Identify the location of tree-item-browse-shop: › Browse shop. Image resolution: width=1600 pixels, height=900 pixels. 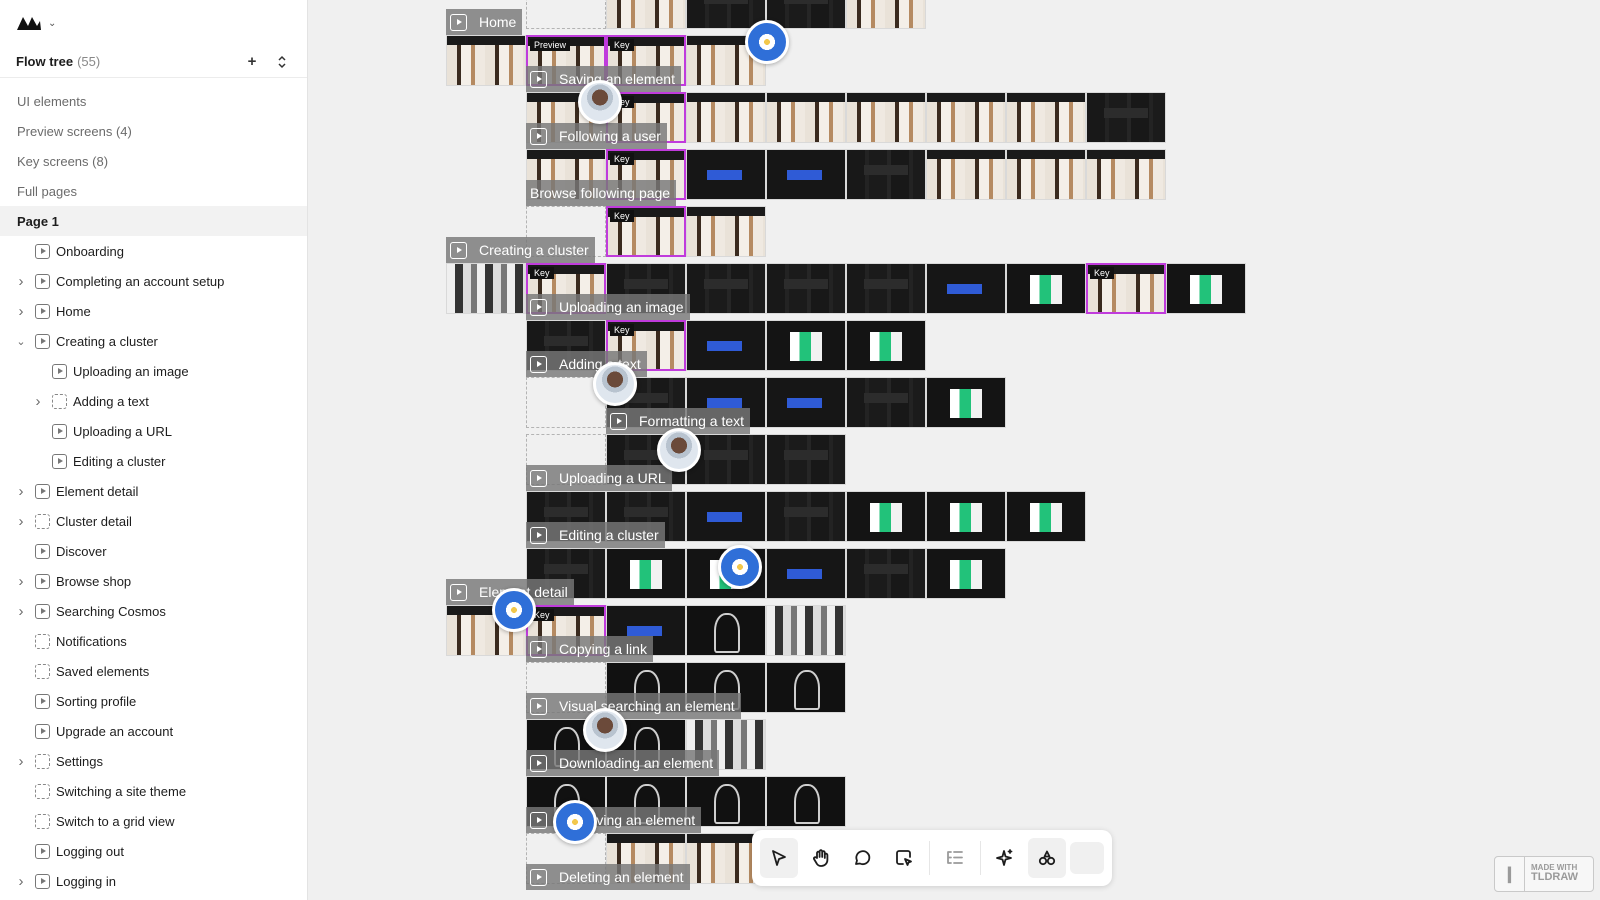
(153, 581).